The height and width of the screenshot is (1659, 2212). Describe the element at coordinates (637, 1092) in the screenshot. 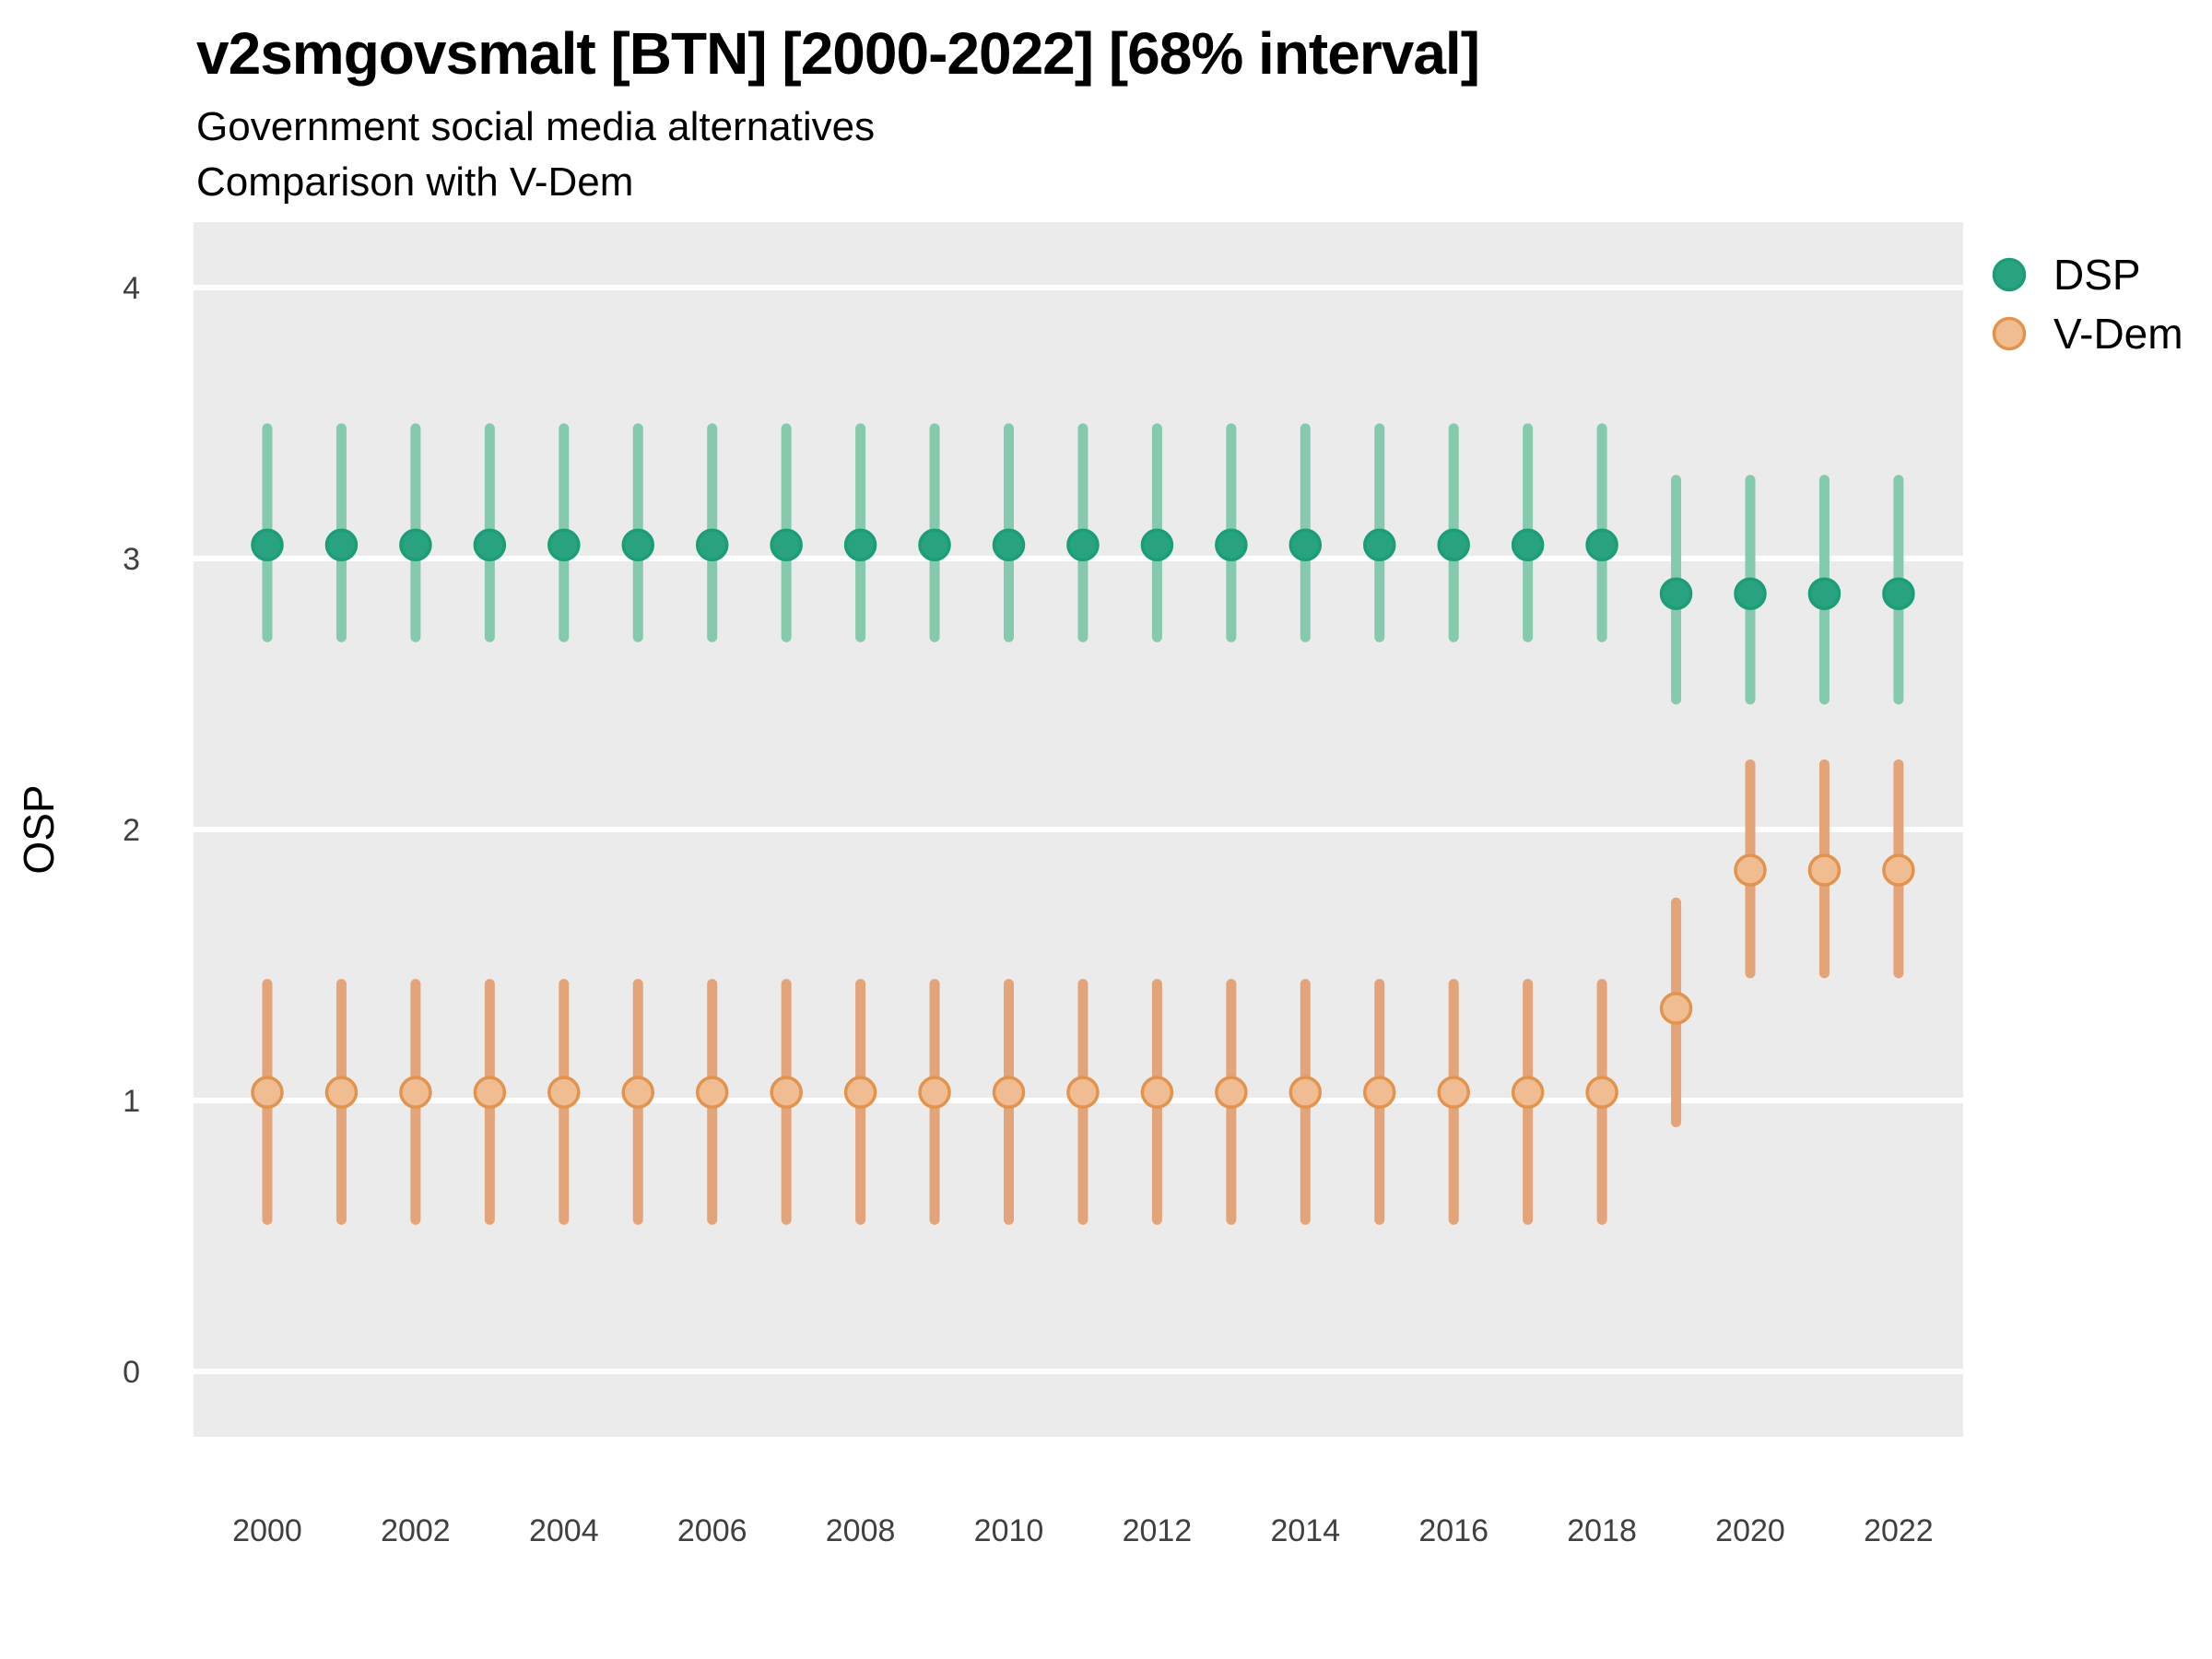

I see `data-point-V-Dem-2005` at that location.